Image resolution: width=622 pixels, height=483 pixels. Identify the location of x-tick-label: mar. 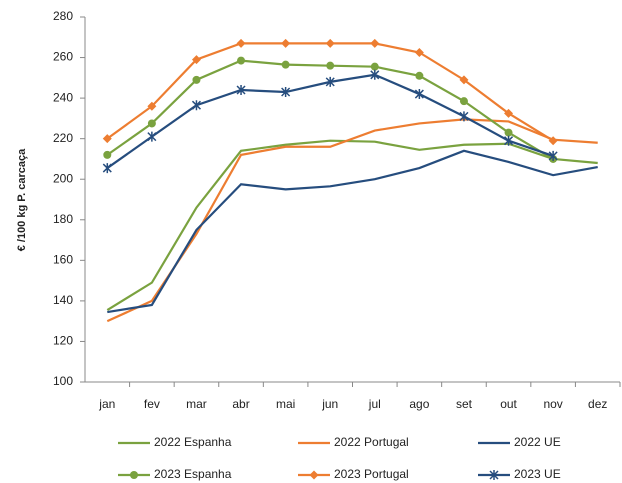
(196, 404).